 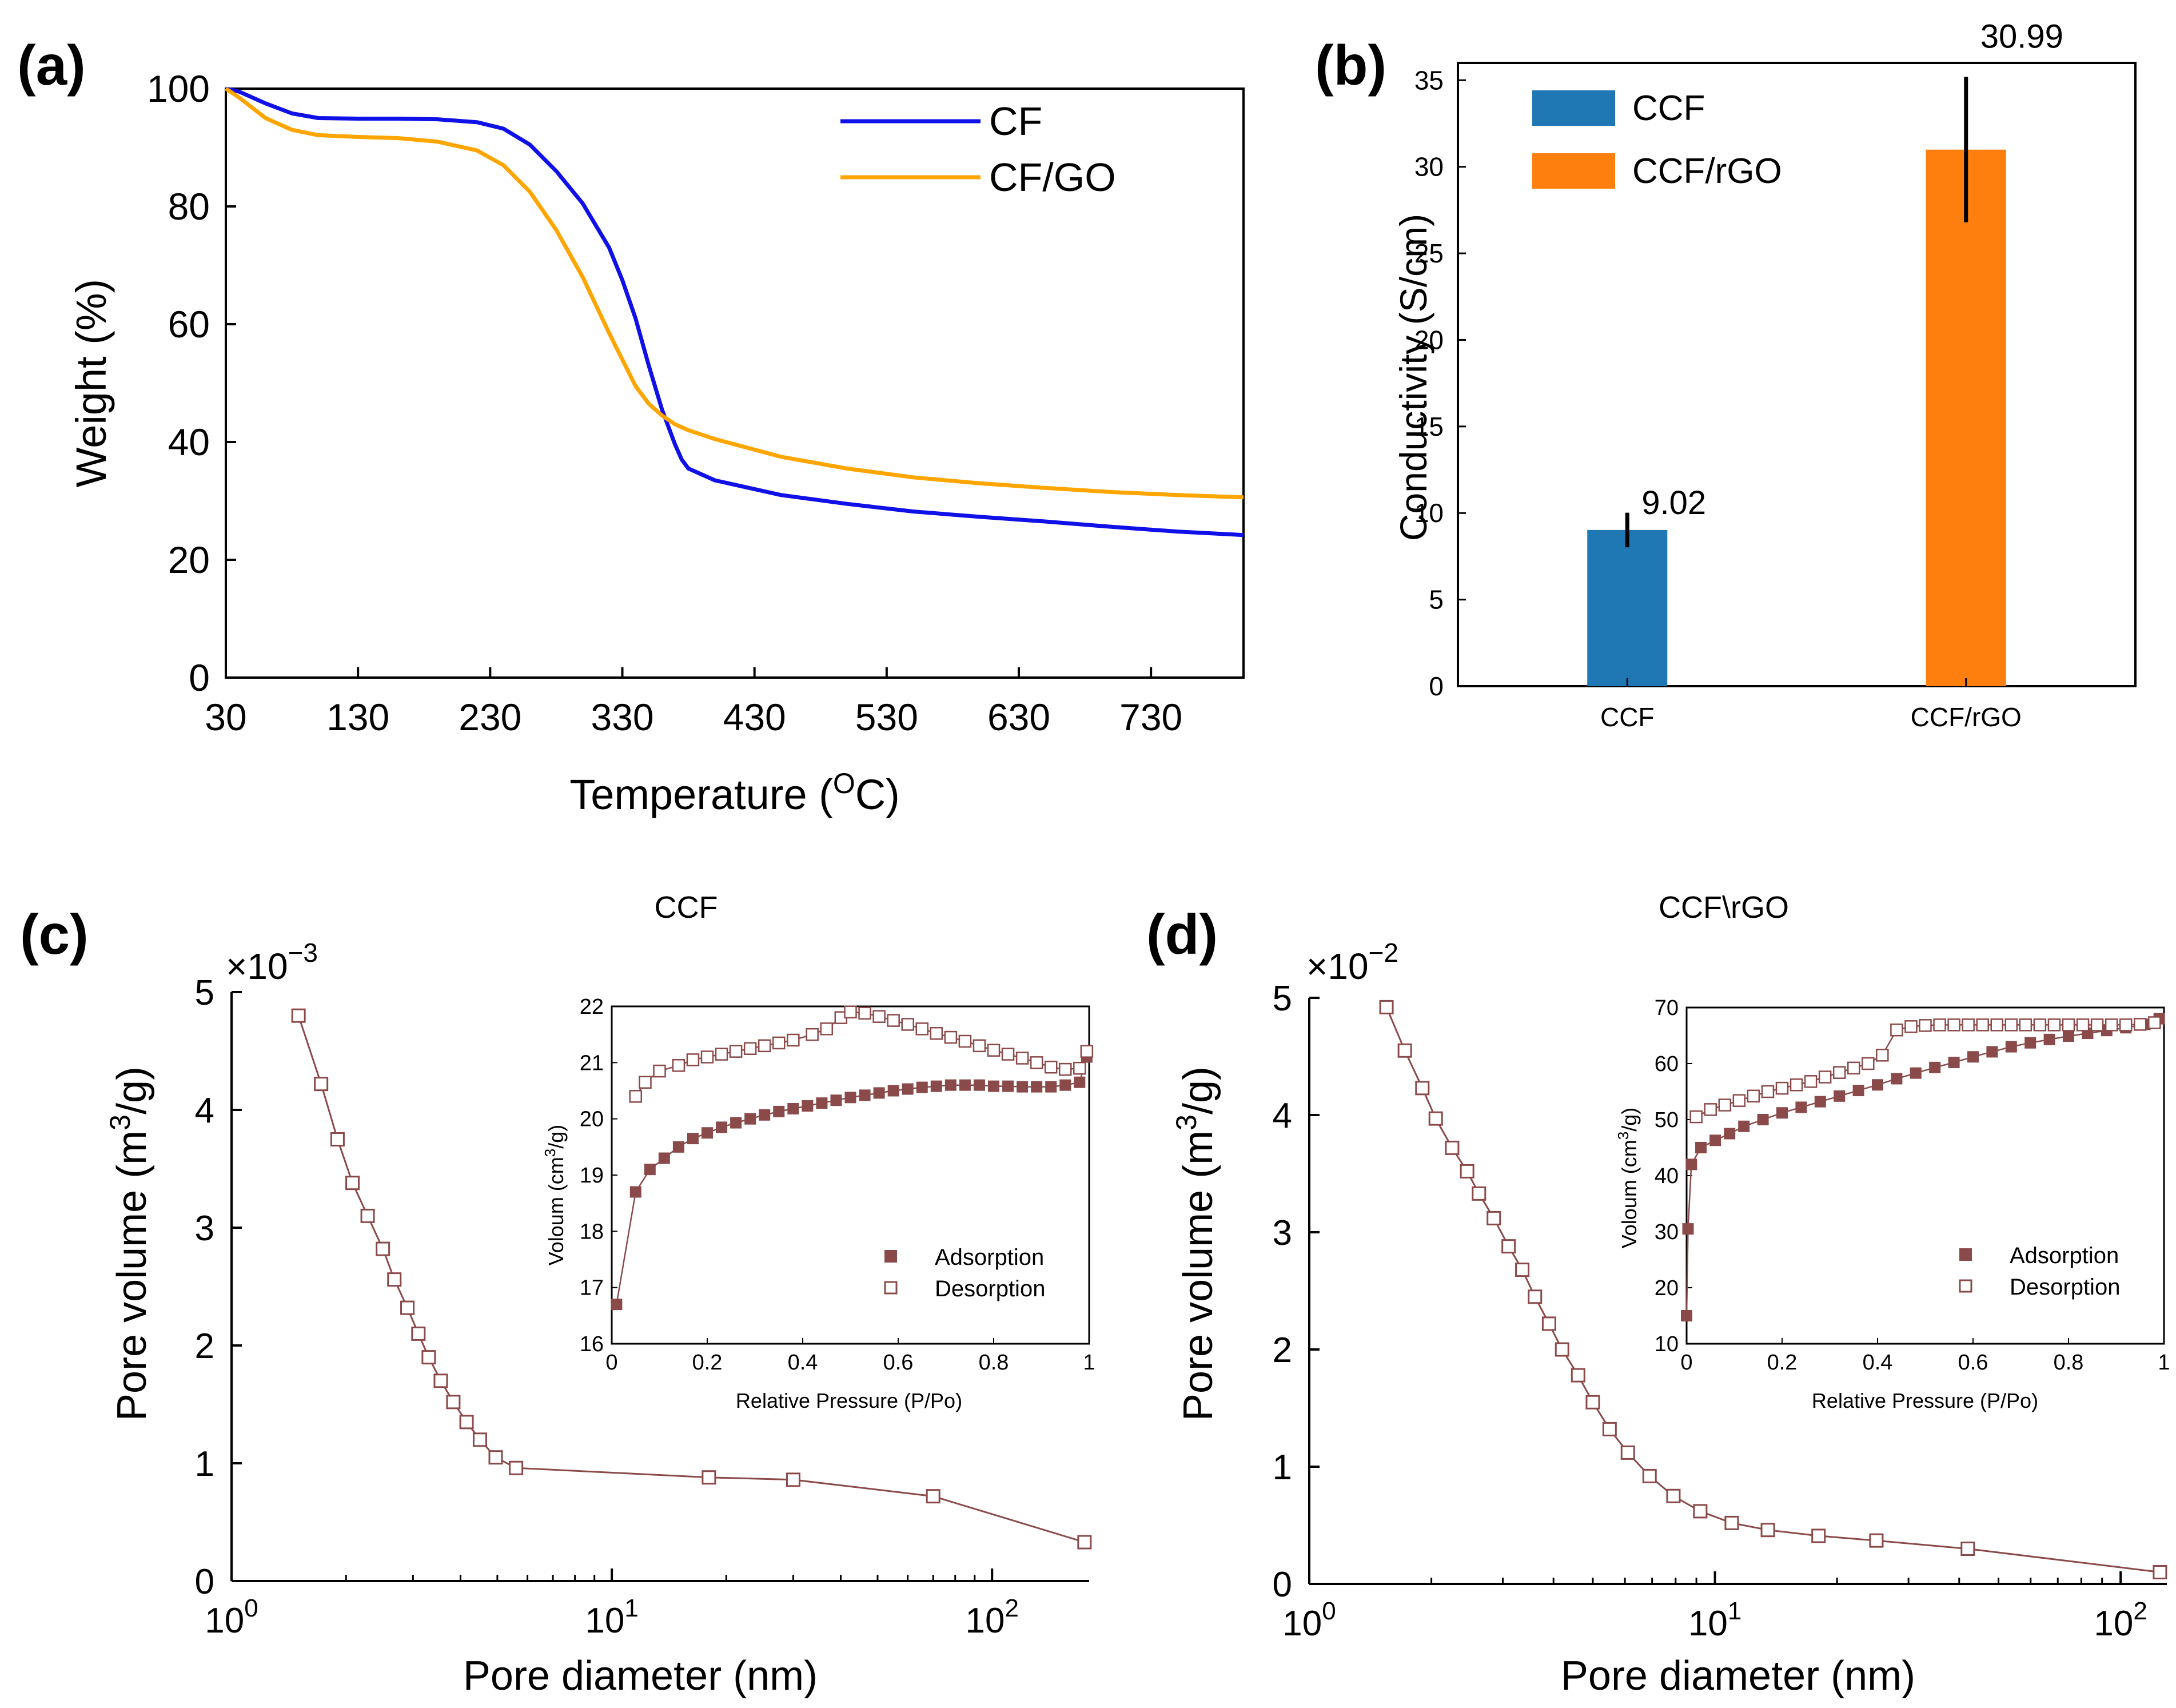 I want to click on panel-d-inset-ytick-label: 60, so click(x=1667, y=1064).